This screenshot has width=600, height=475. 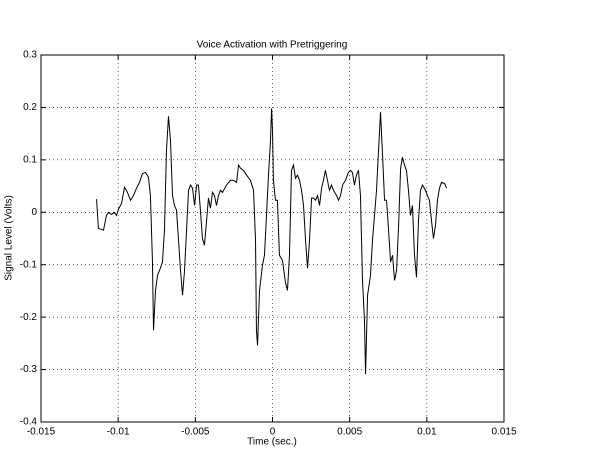 I want to click on y-tick-label: 0, so click(x=34, y=212).